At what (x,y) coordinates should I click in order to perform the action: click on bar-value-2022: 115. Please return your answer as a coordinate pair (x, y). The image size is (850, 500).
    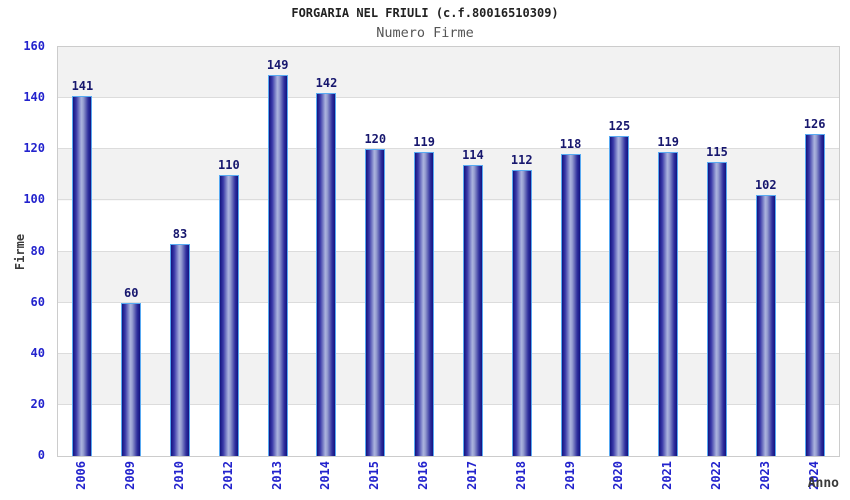
    Looking at the image, I should click on (717, 152).